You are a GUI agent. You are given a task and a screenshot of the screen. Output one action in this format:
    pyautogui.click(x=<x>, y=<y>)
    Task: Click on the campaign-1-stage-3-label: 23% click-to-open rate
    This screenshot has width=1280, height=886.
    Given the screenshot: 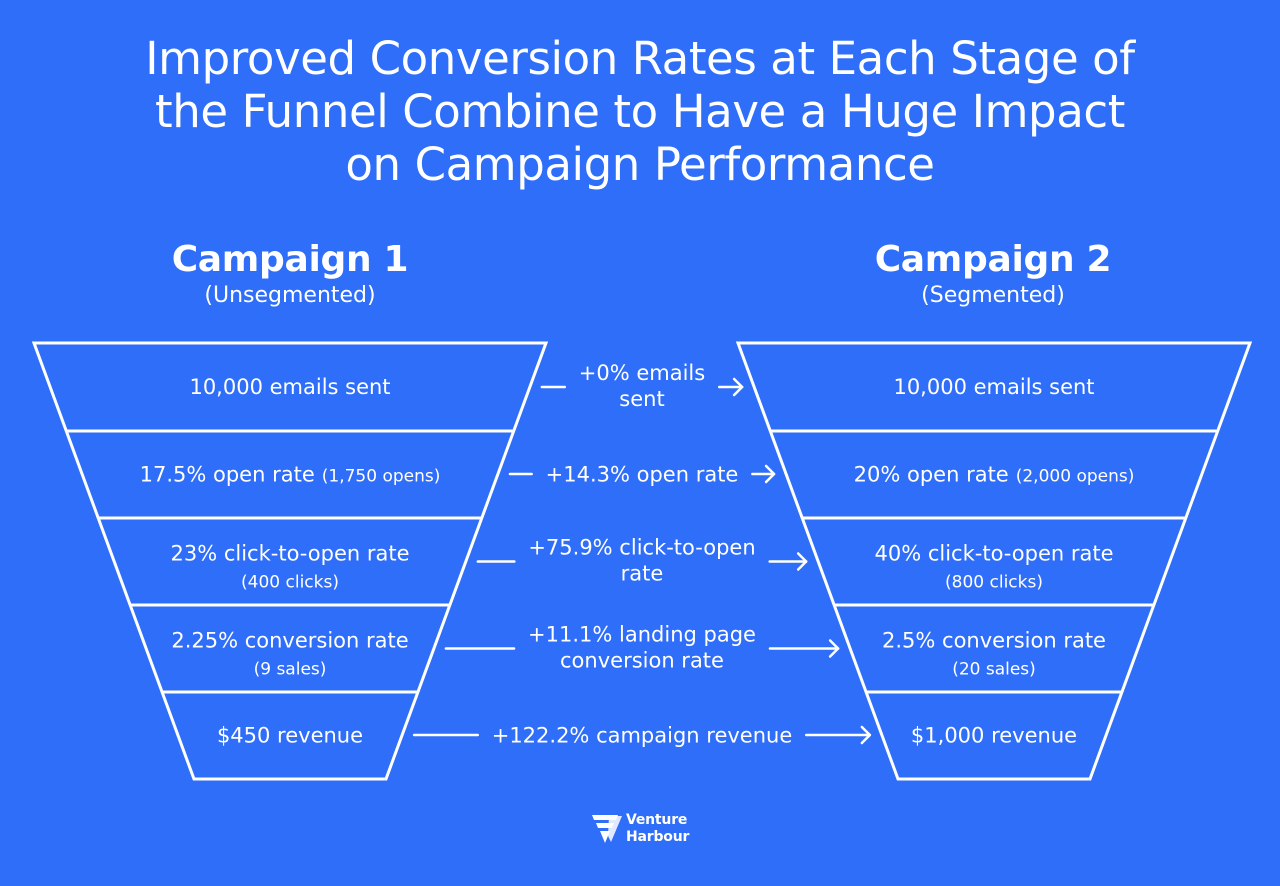 What is the action you would take?
    pyautogui.click(x=289, y=554)
    